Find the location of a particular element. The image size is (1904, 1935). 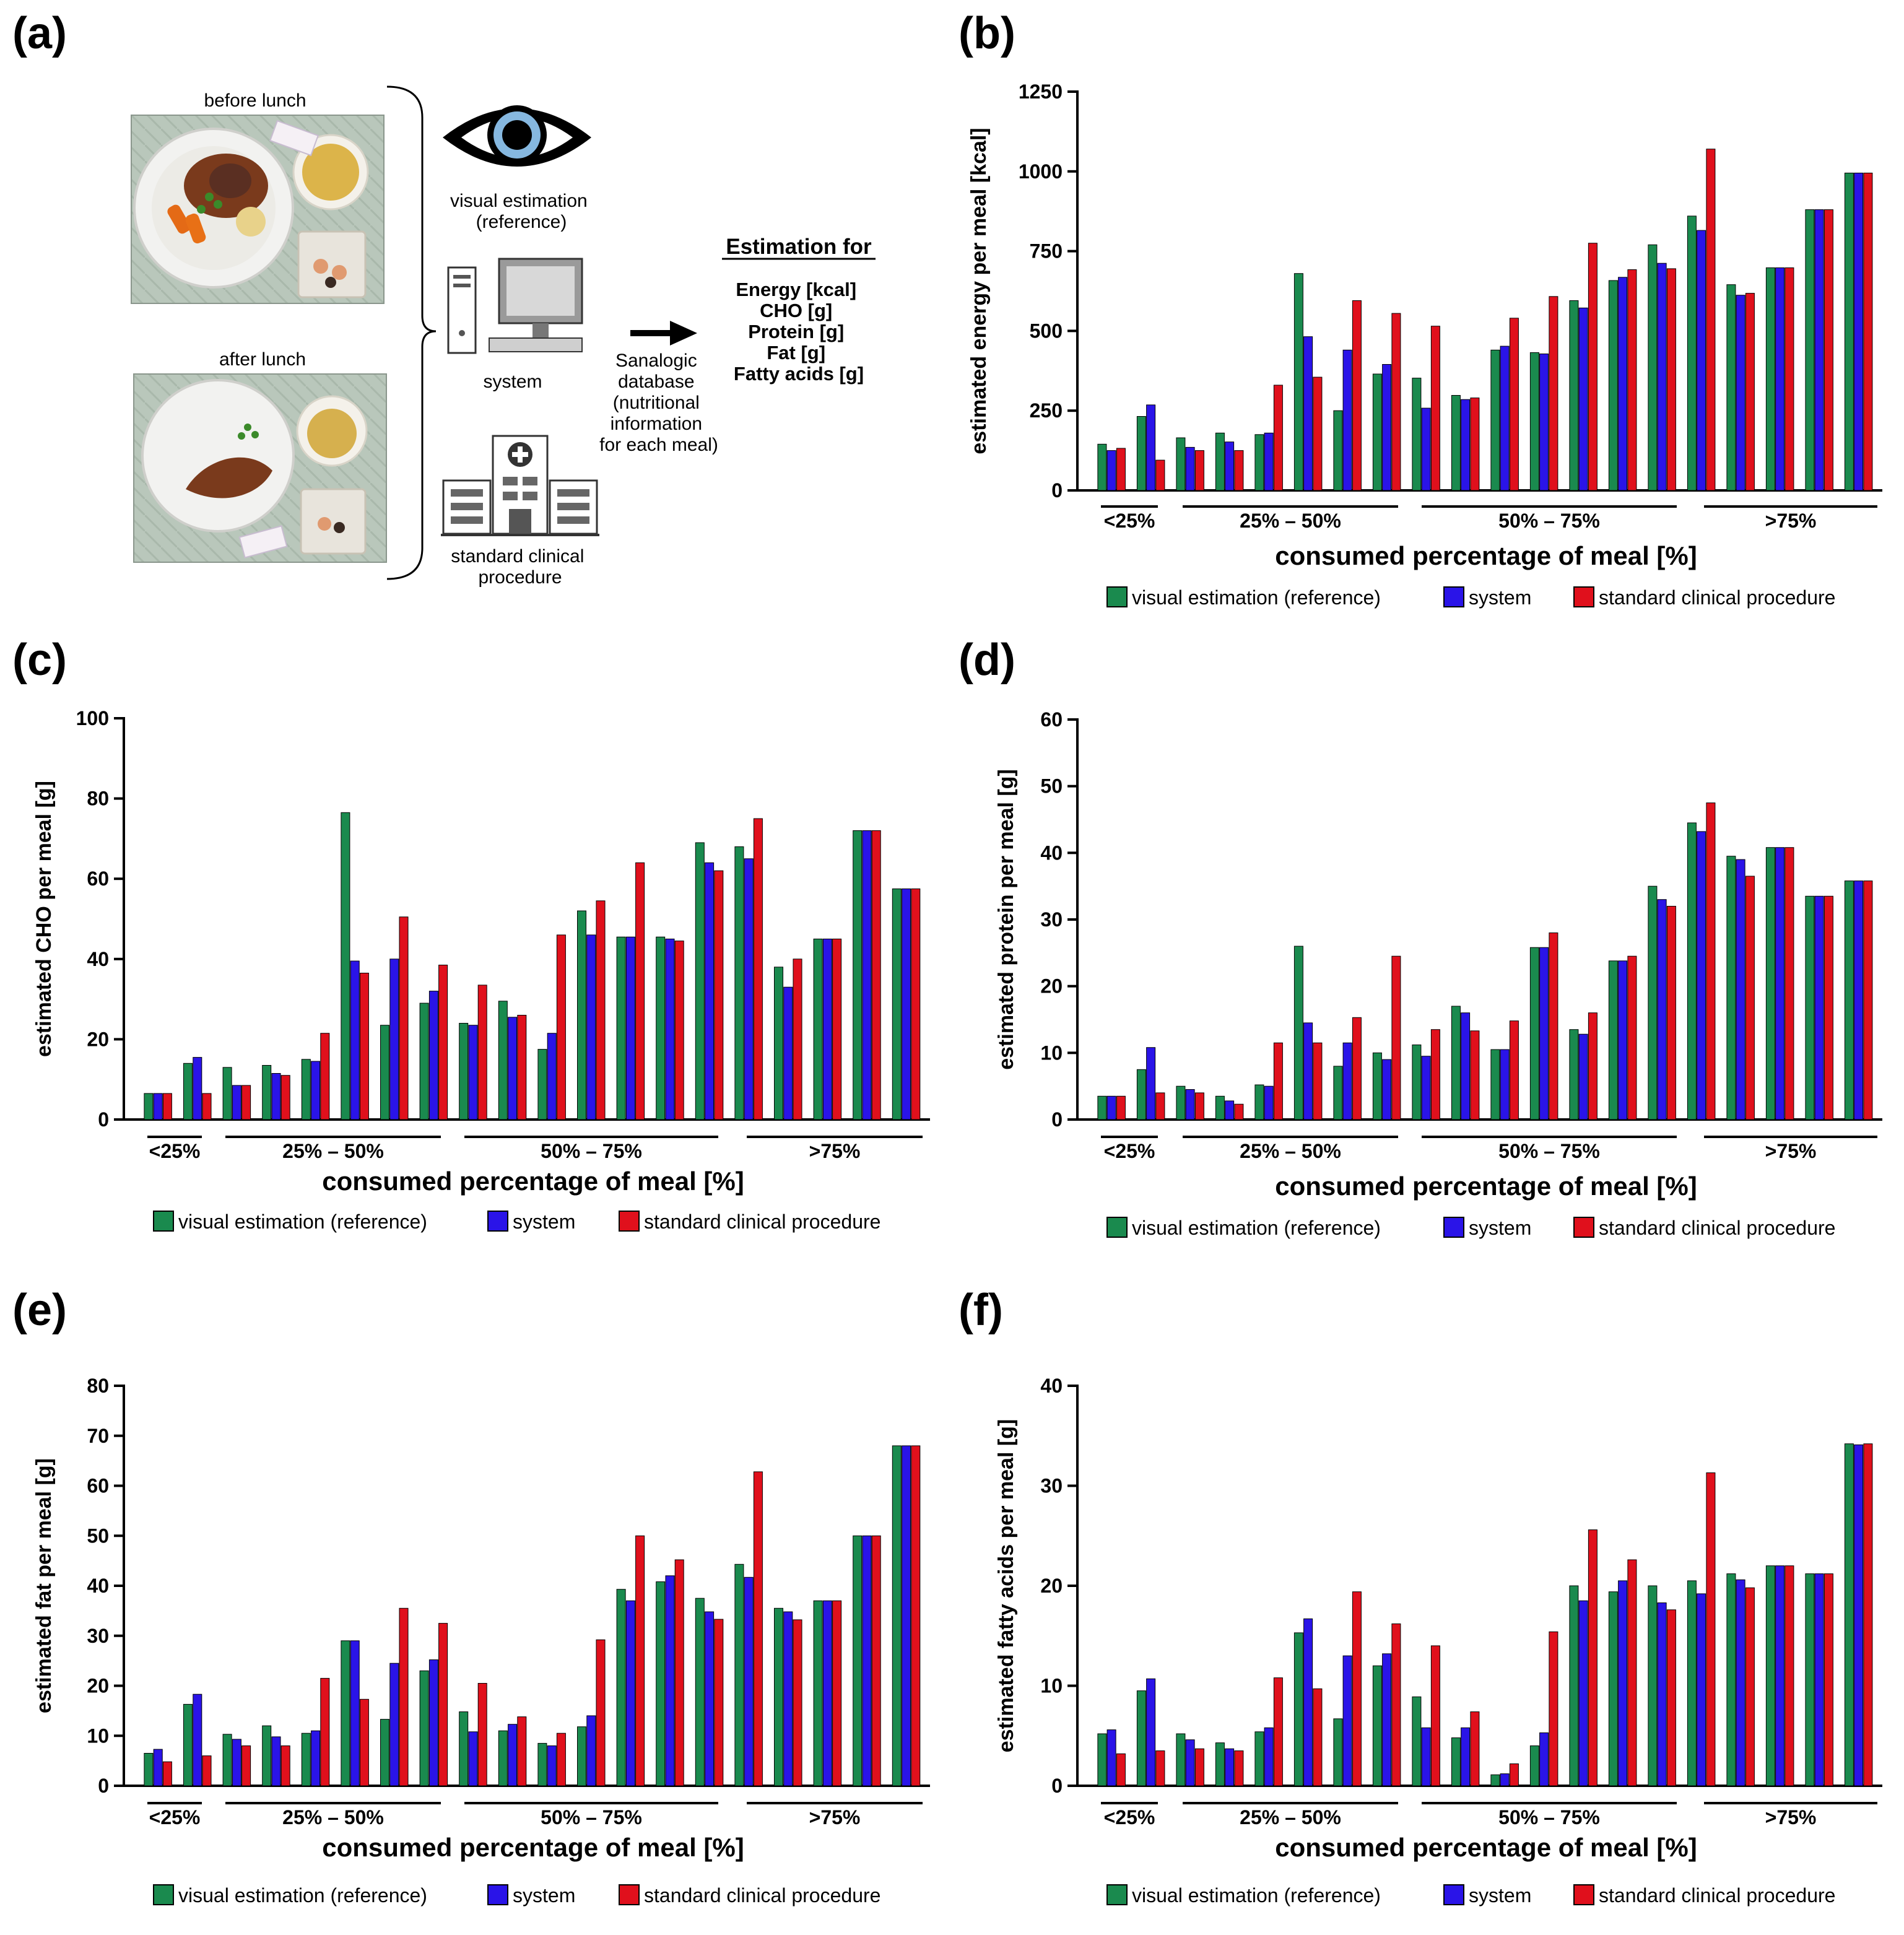

y-axis-label: estimated protein per meal [g] is located at coordinates (1006, 919).